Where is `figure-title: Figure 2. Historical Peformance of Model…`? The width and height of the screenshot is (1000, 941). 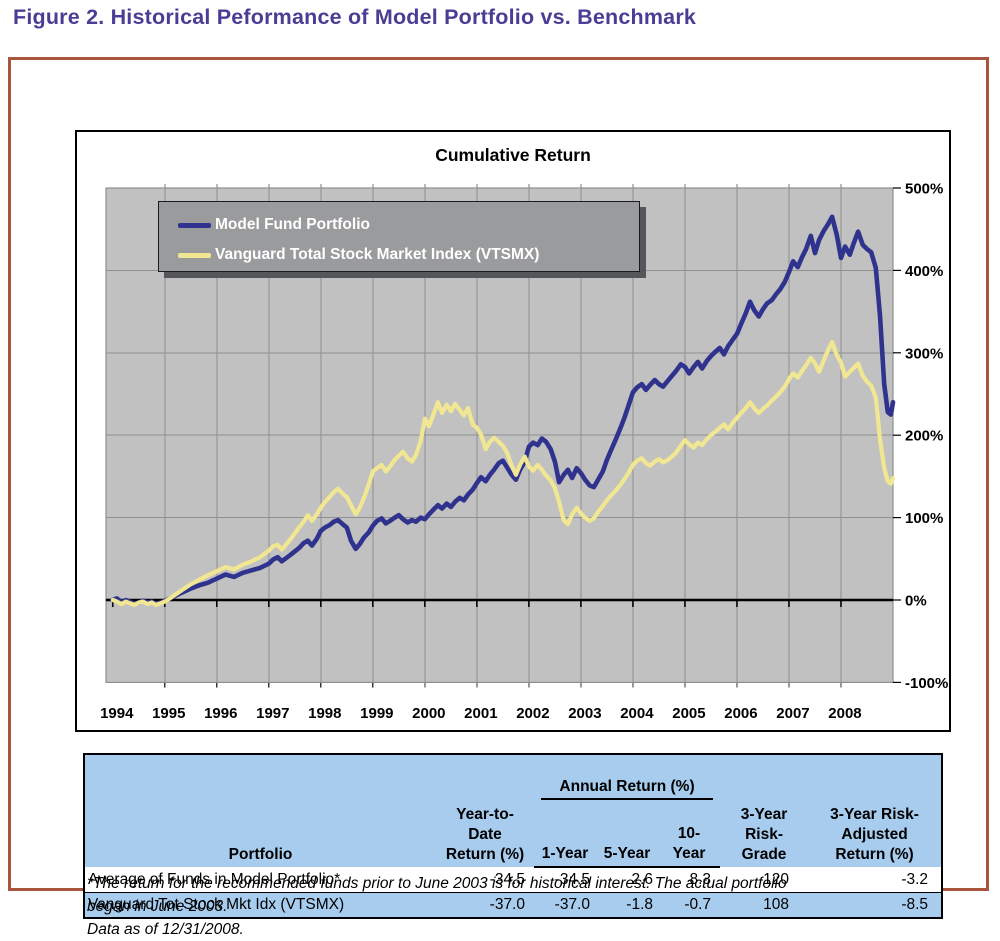
figure-title: Figure 2. Historical Peformance of Model… is located at coordinates (355, 17).